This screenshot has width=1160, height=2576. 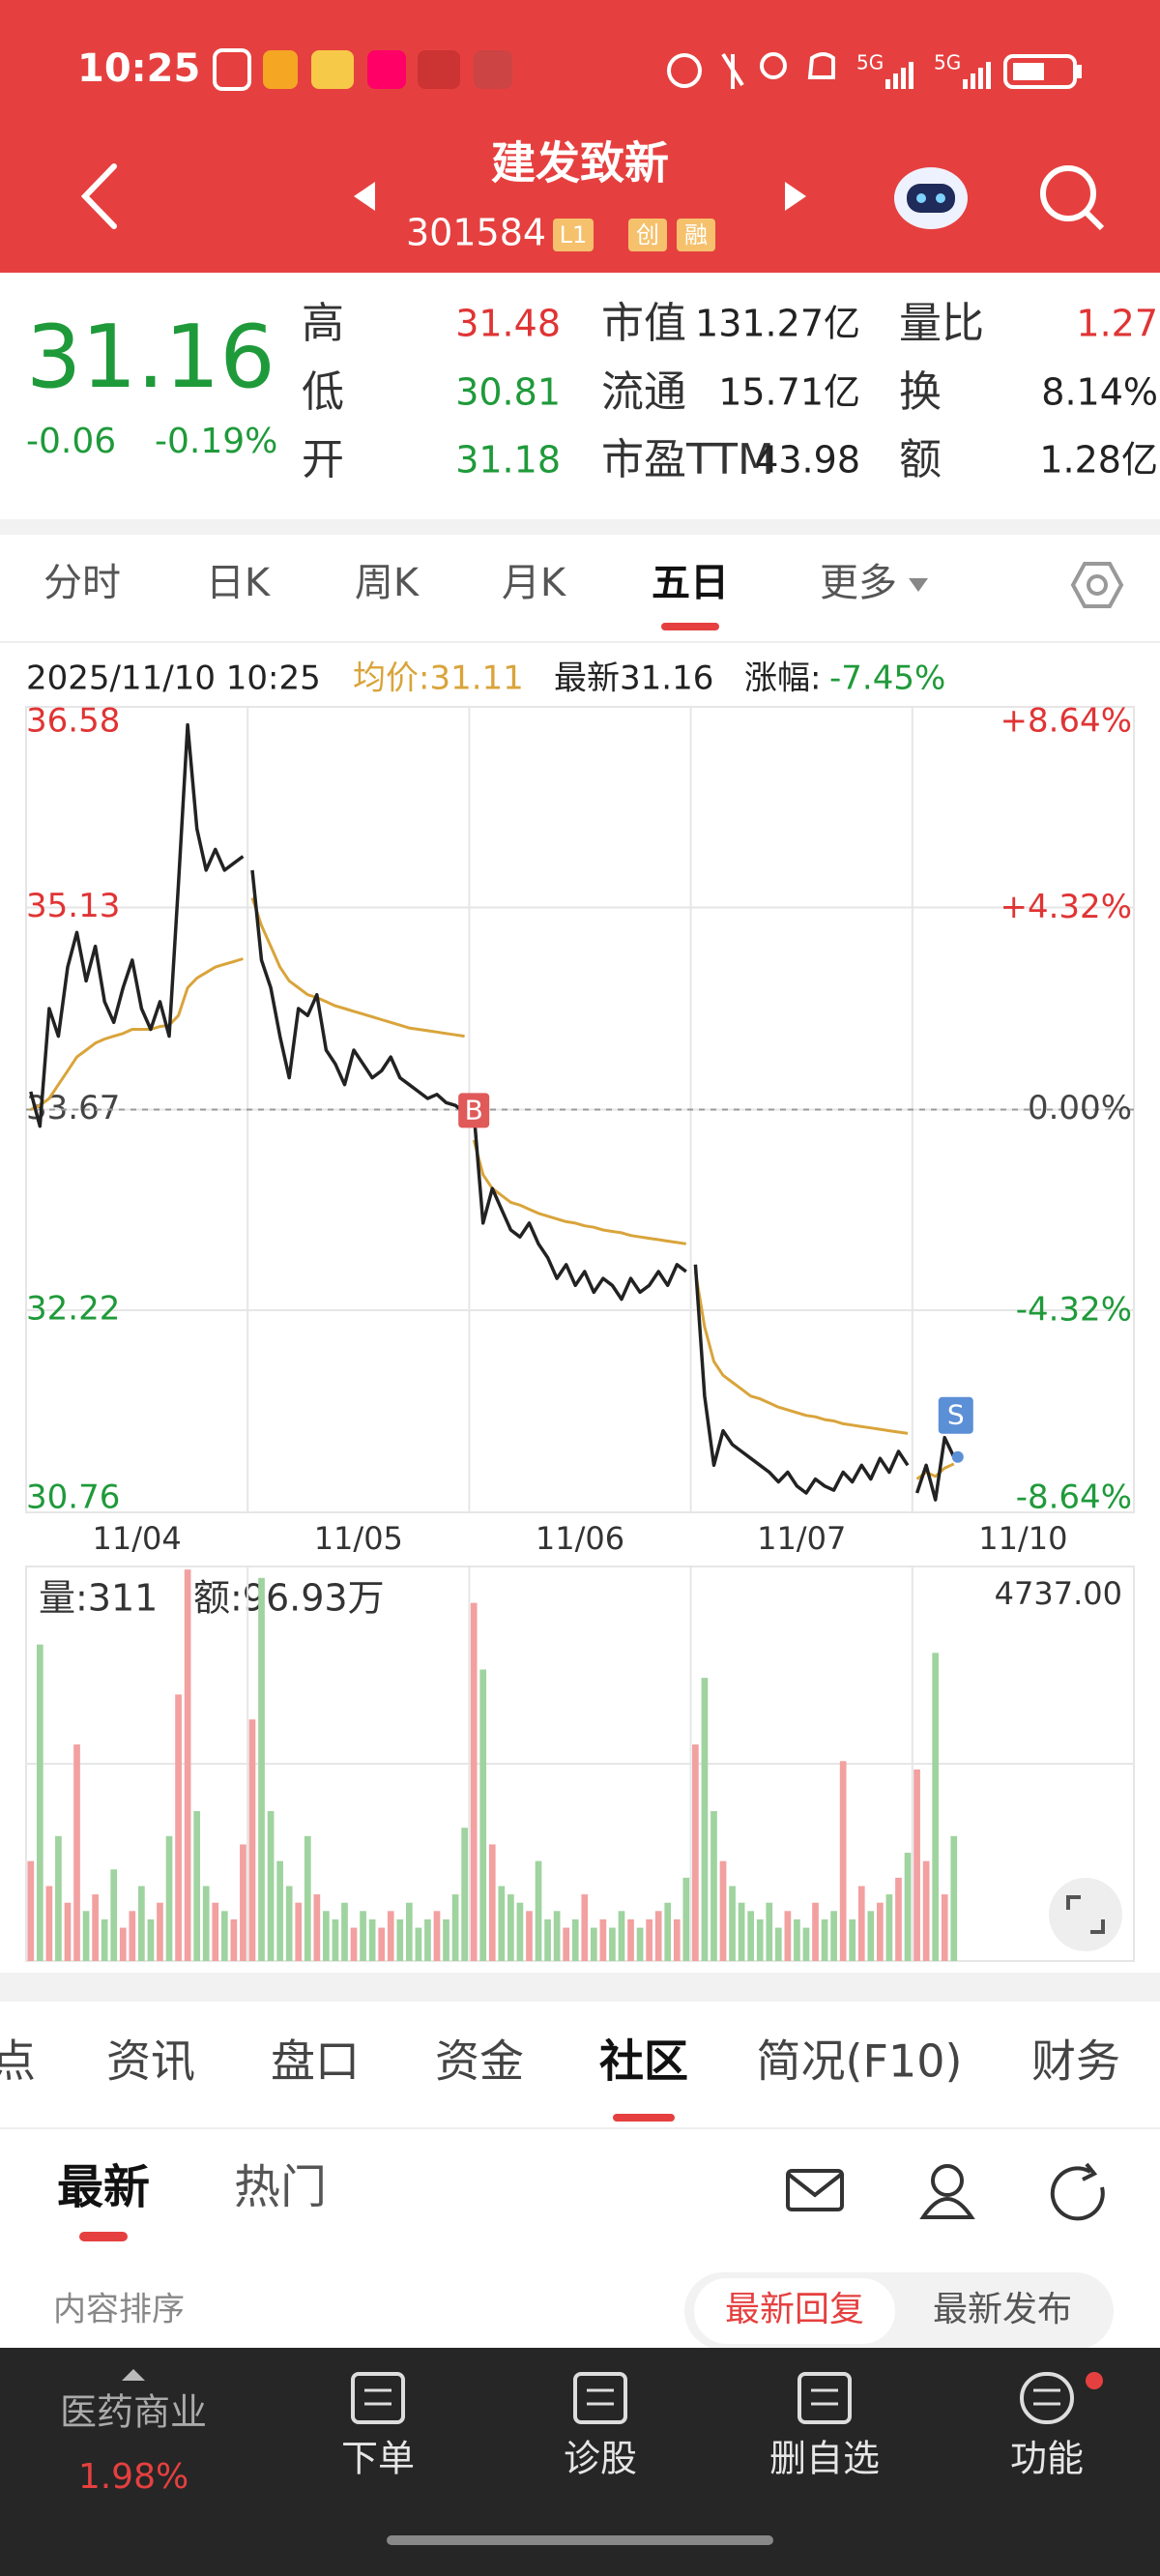 I want to click on chart-tab: 周K, so click(x=387, y=583).